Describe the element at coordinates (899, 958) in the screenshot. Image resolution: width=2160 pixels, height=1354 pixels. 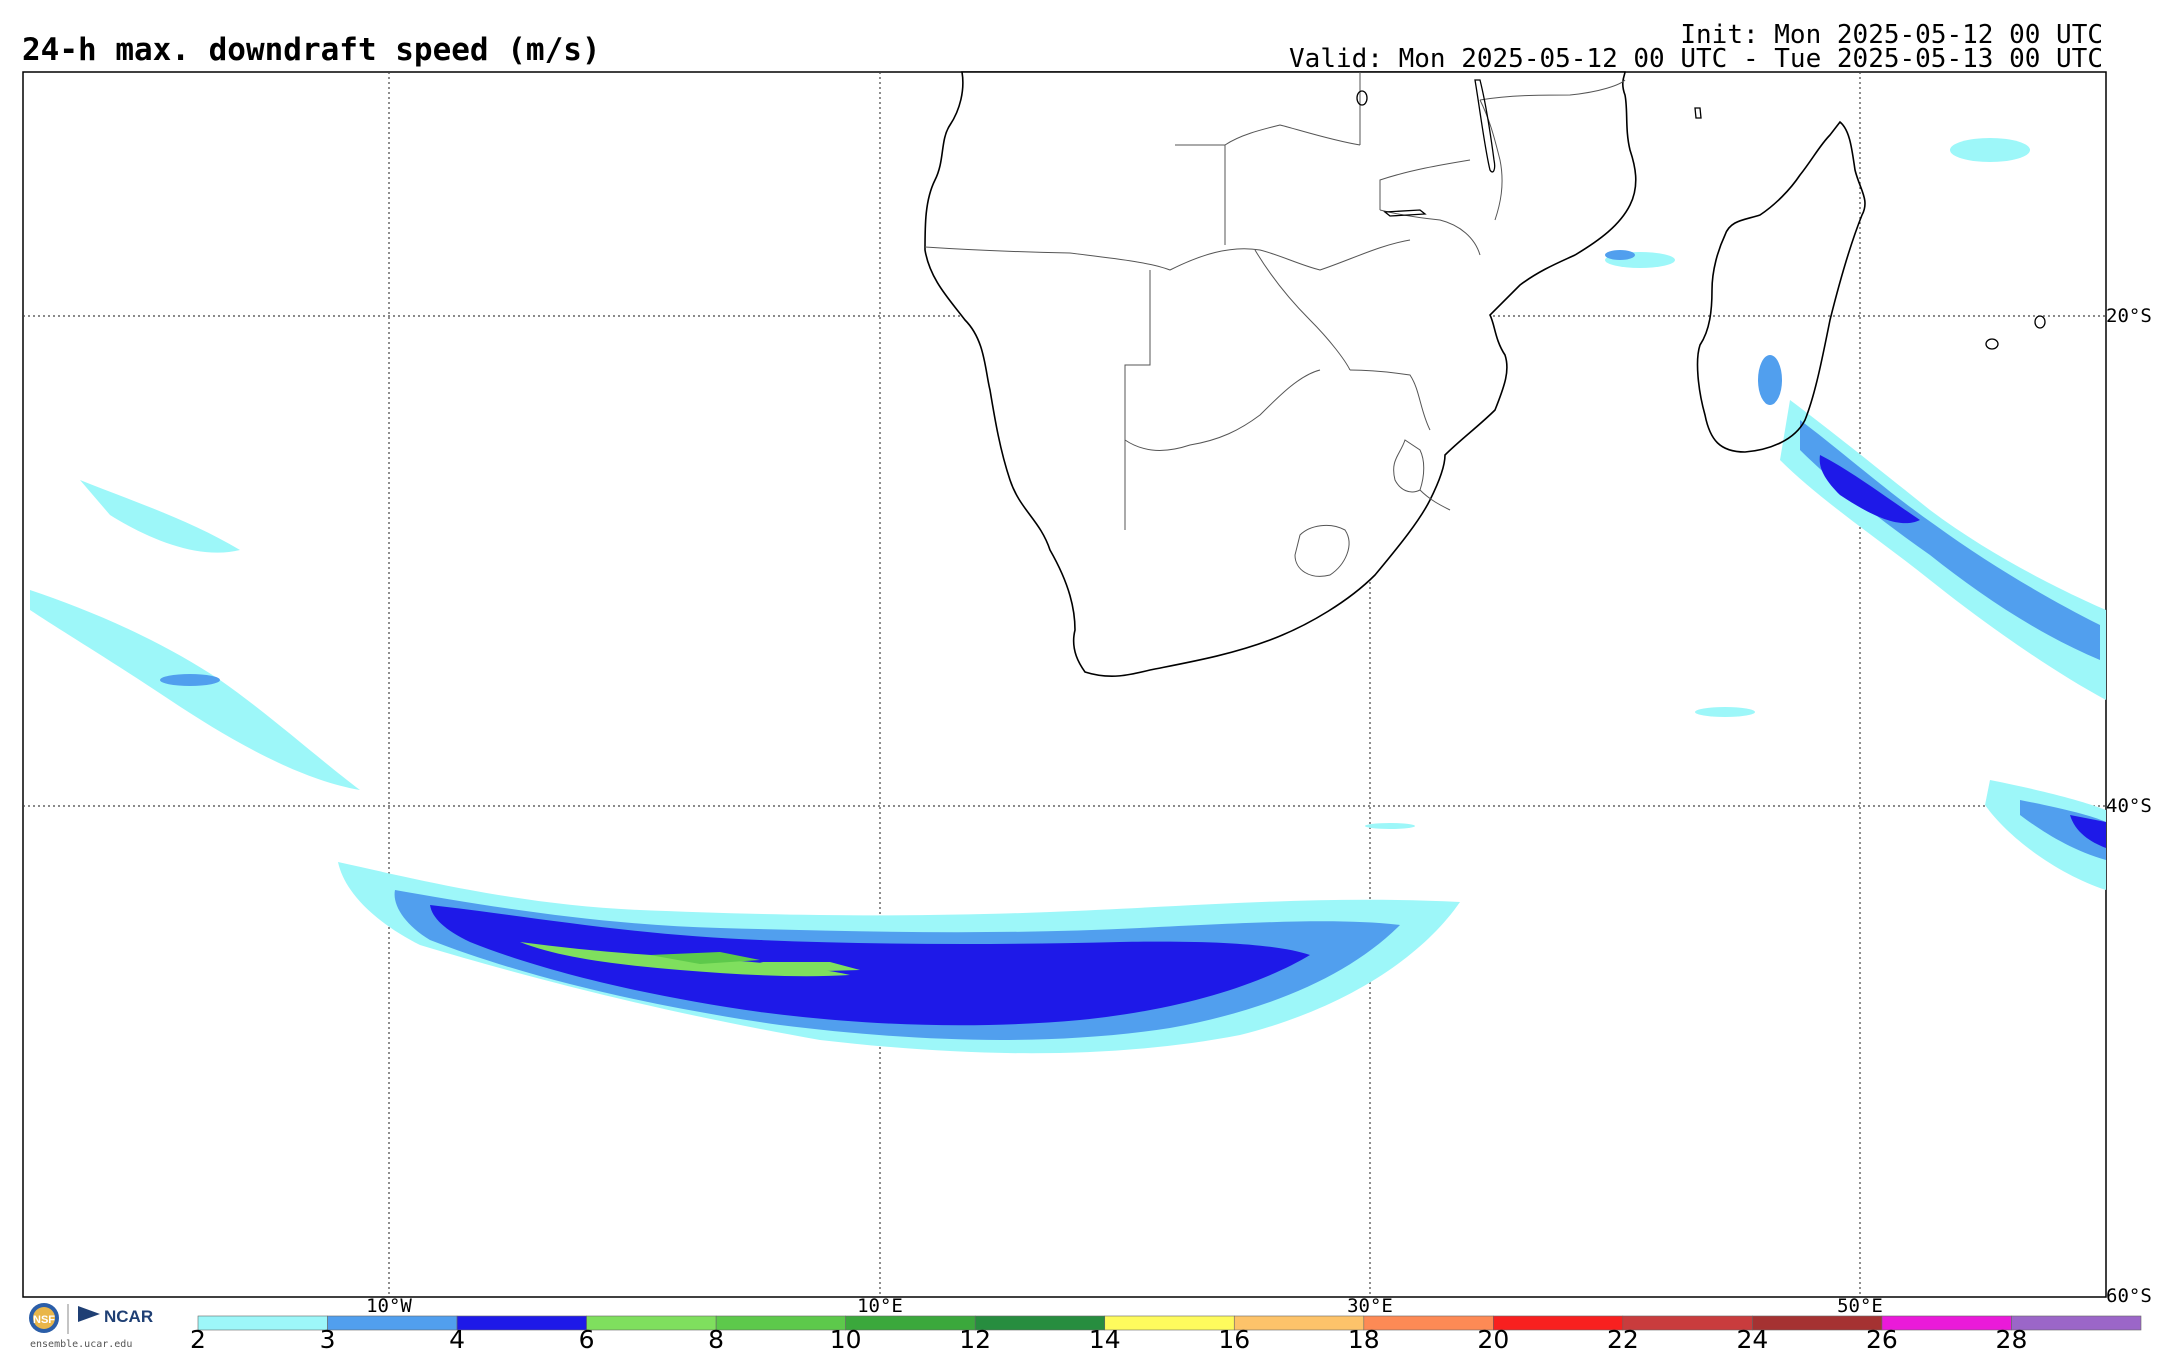
I see `downdraft-band-south-atlantic` at that location.